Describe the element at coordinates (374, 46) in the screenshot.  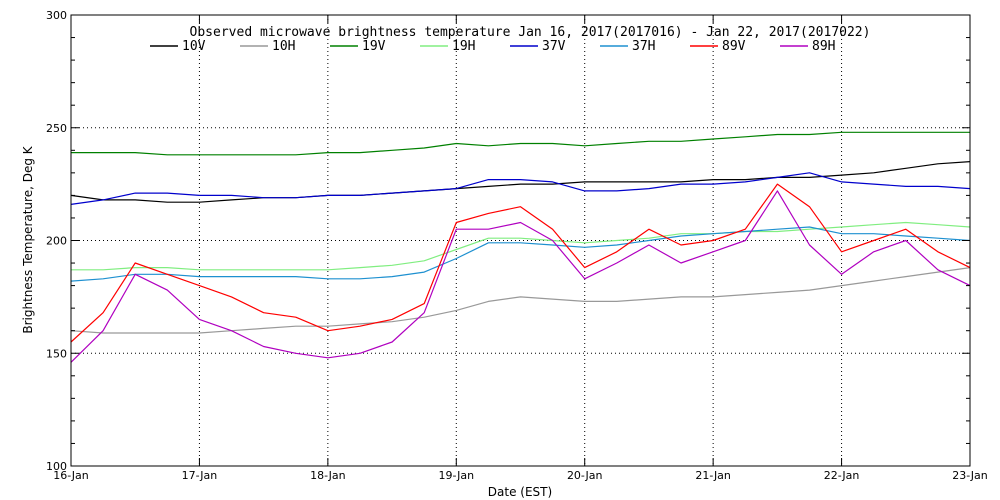
I see `legend-label-19v: 19V` at that location.